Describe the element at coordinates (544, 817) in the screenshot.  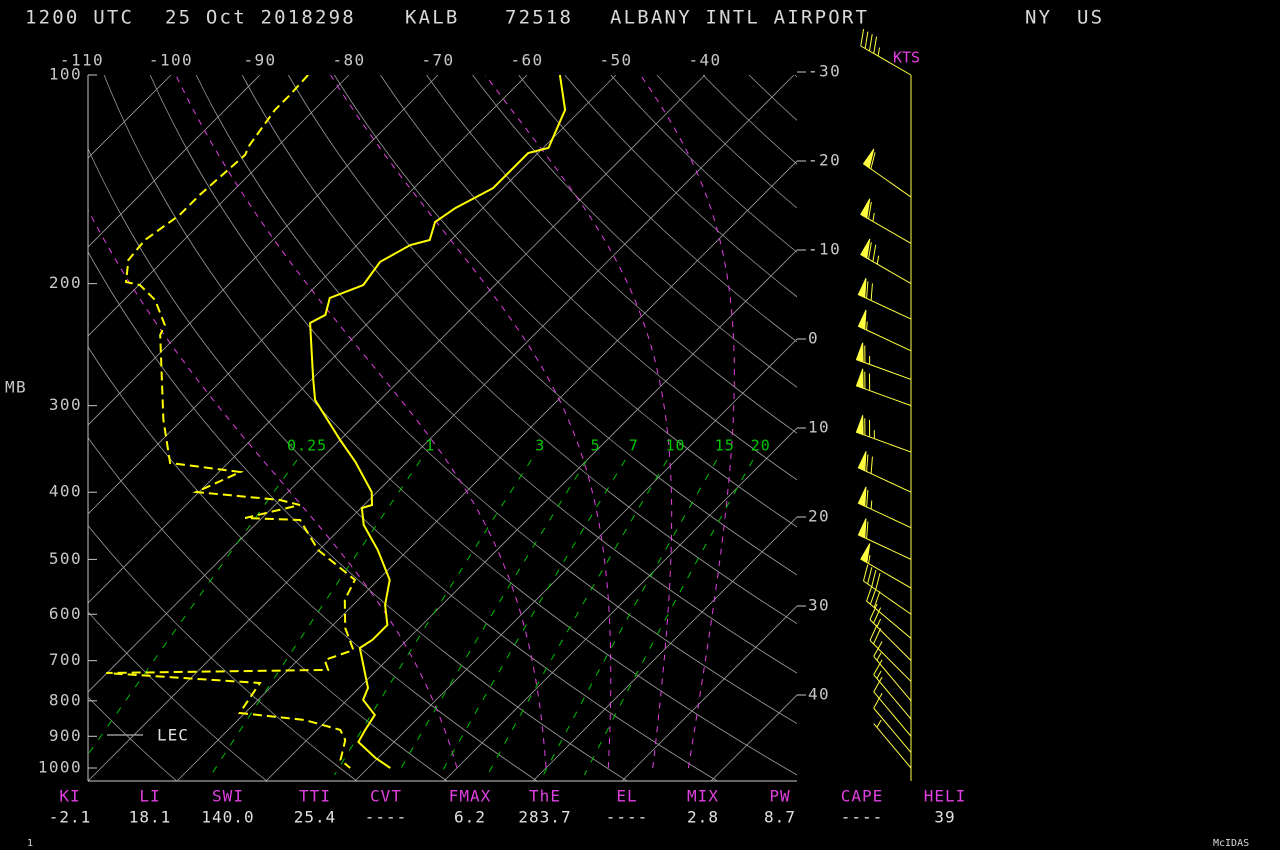
I see `index-value: 283.7` at that location.